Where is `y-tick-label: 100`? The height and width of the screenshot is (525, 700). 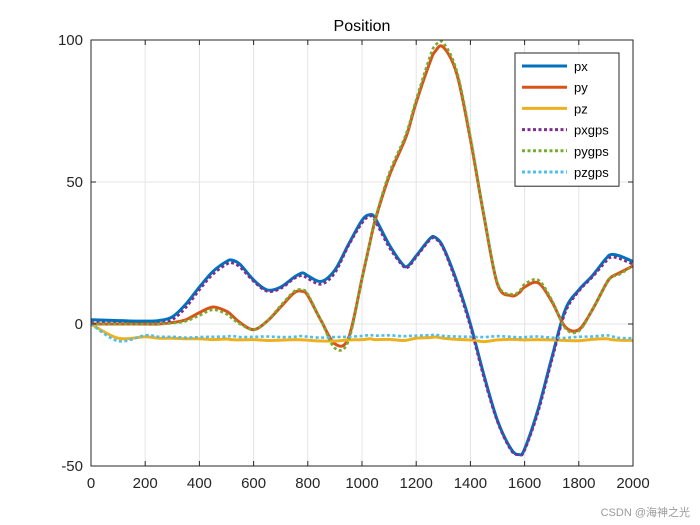 y-tick-label: 100 is located at coordinates (70, 40).